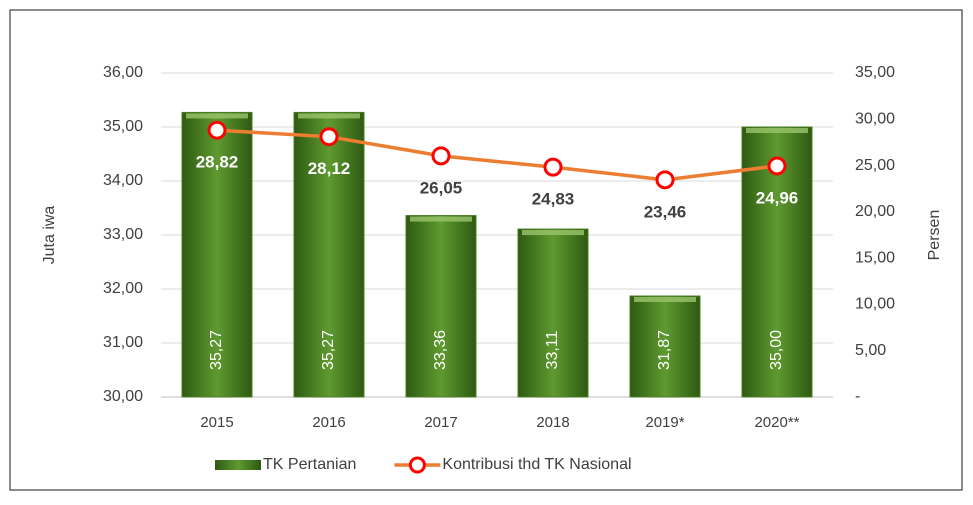 This screenshot has height=505, width=973. I want to click on legend-label: Kontribusi thd TK Nasional, so click(536, 464).